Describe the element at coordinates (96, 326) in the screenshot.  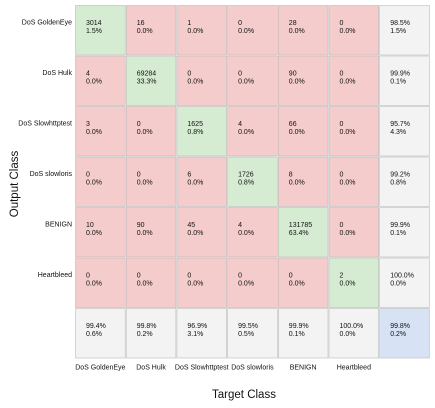
I see `cell-count: 99.4%` at that location.